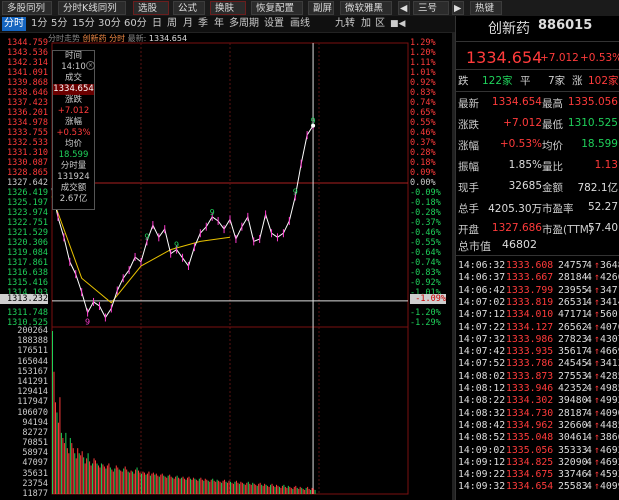 The image size is (619, 500). What do you see at coordinates (109, 23) in the screenshot?
I see `tab-30min: 30分` at bounding box center [109, 23].